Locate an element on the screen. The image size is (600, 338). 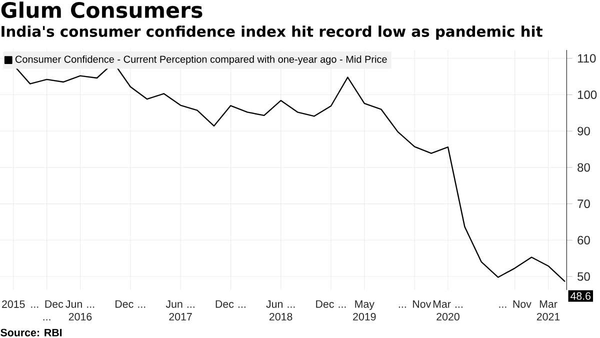
x-tick-label: Jun ... 2016 is located at coordinates (80, 310).